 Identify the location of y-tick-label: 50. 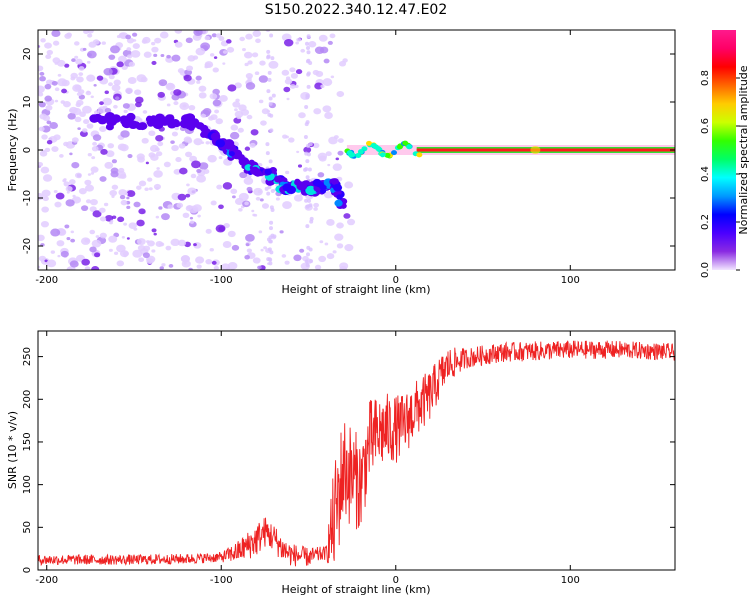
(27, 527).